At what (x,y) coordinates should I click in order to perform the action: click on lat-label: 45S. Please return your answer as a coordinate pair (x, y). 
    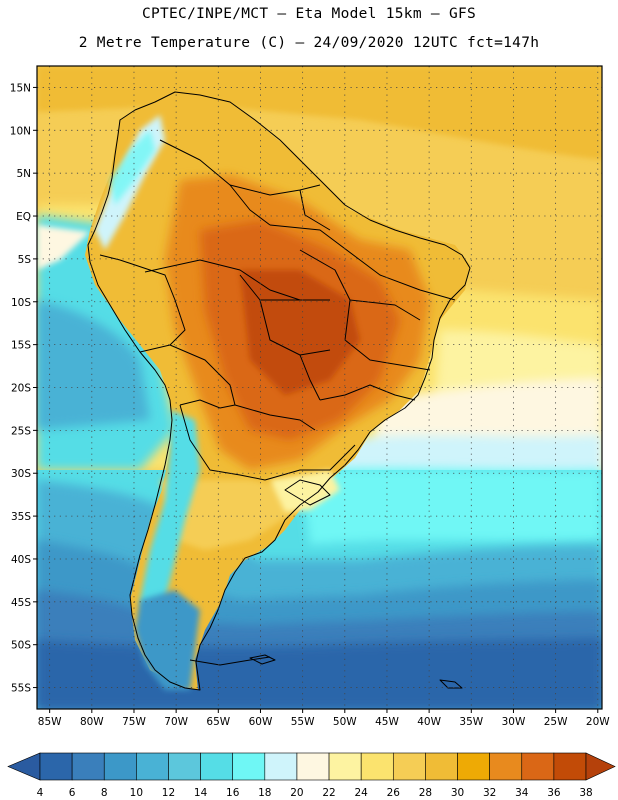
    Looking at the image, I should click on (21, 603).